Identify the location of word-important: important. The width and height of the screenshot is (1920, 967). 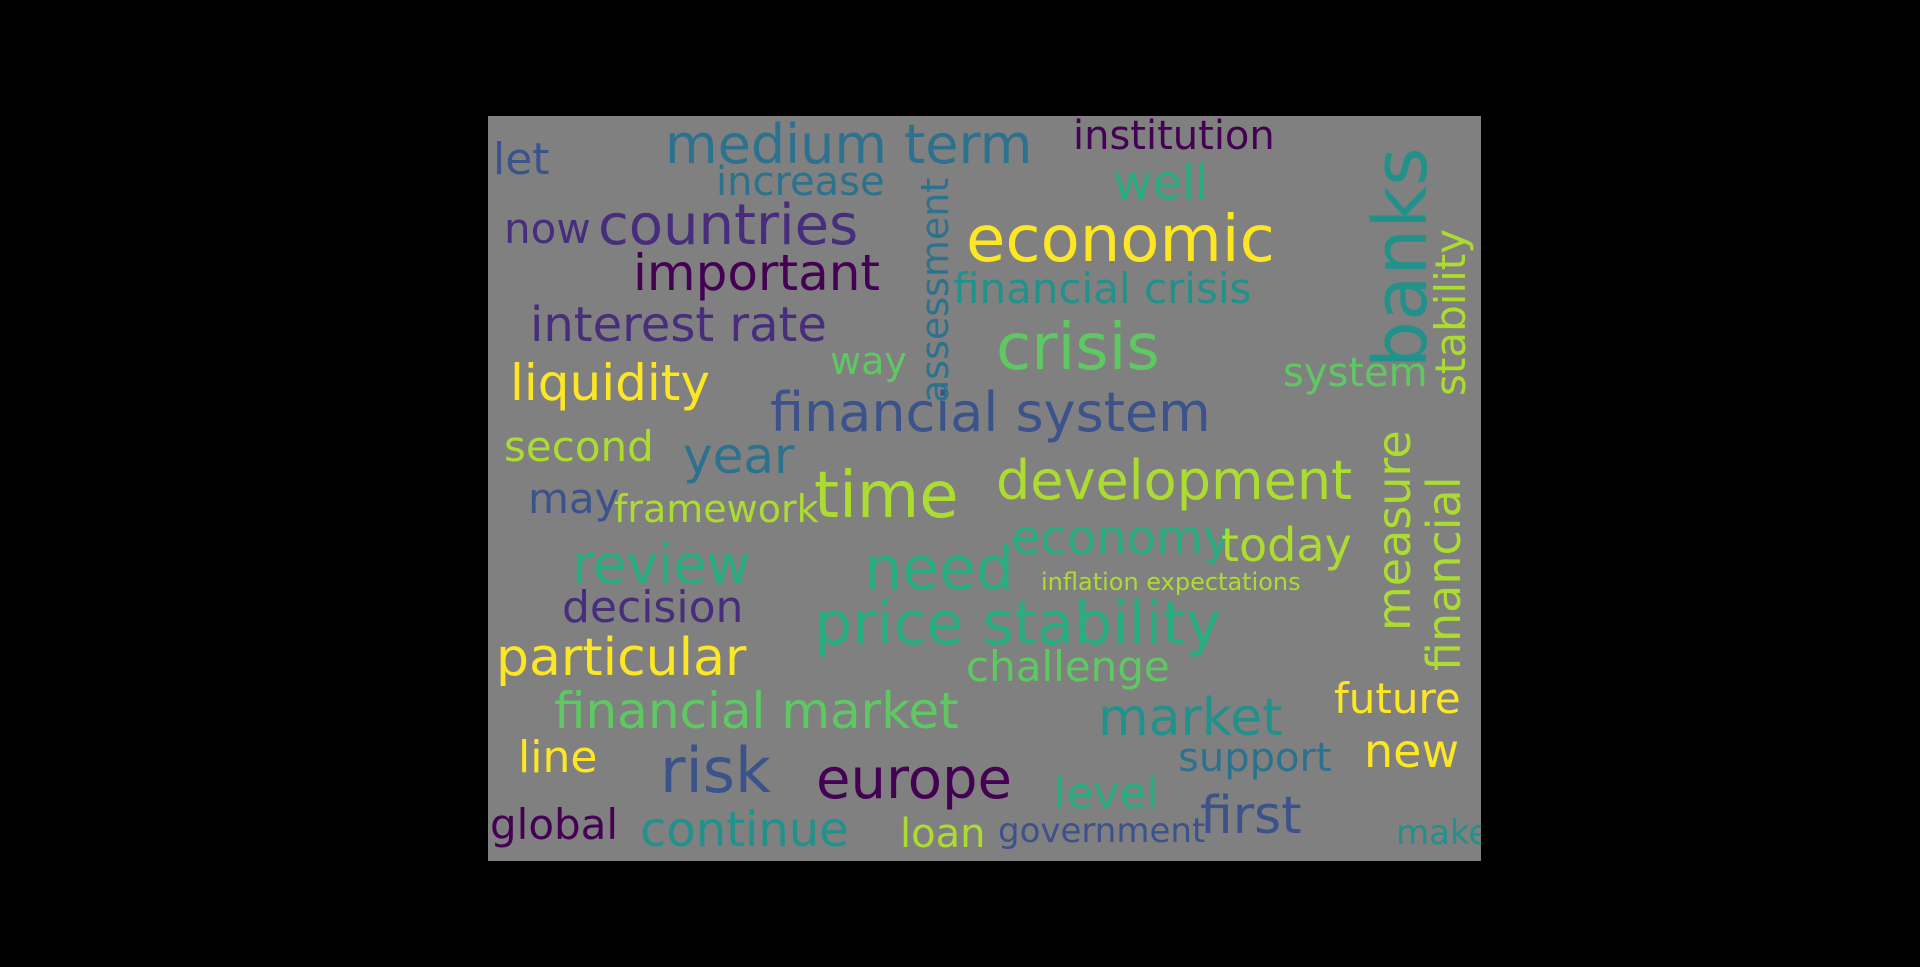
(757, 273).